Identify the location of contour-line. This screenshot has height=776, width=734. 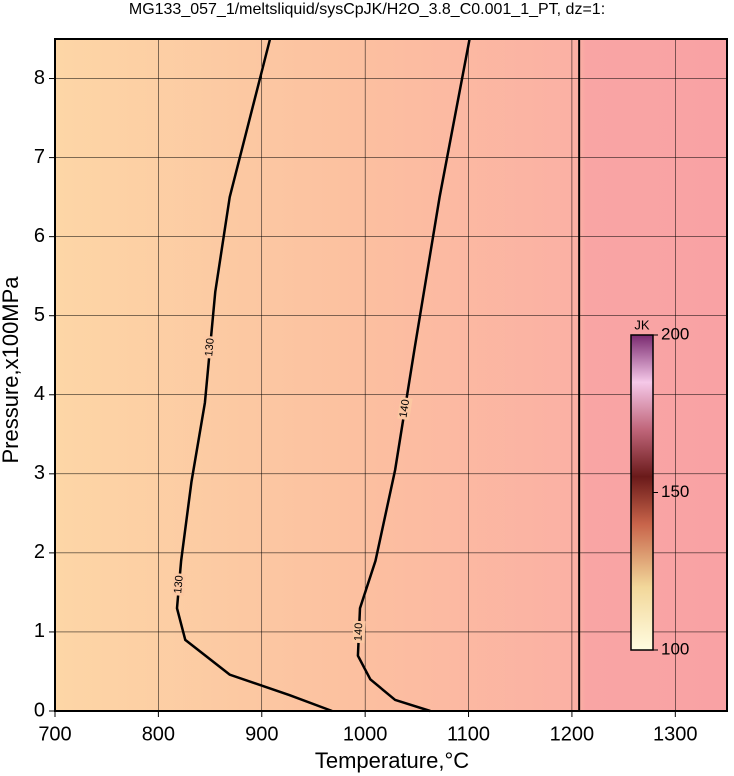
(413, 375).